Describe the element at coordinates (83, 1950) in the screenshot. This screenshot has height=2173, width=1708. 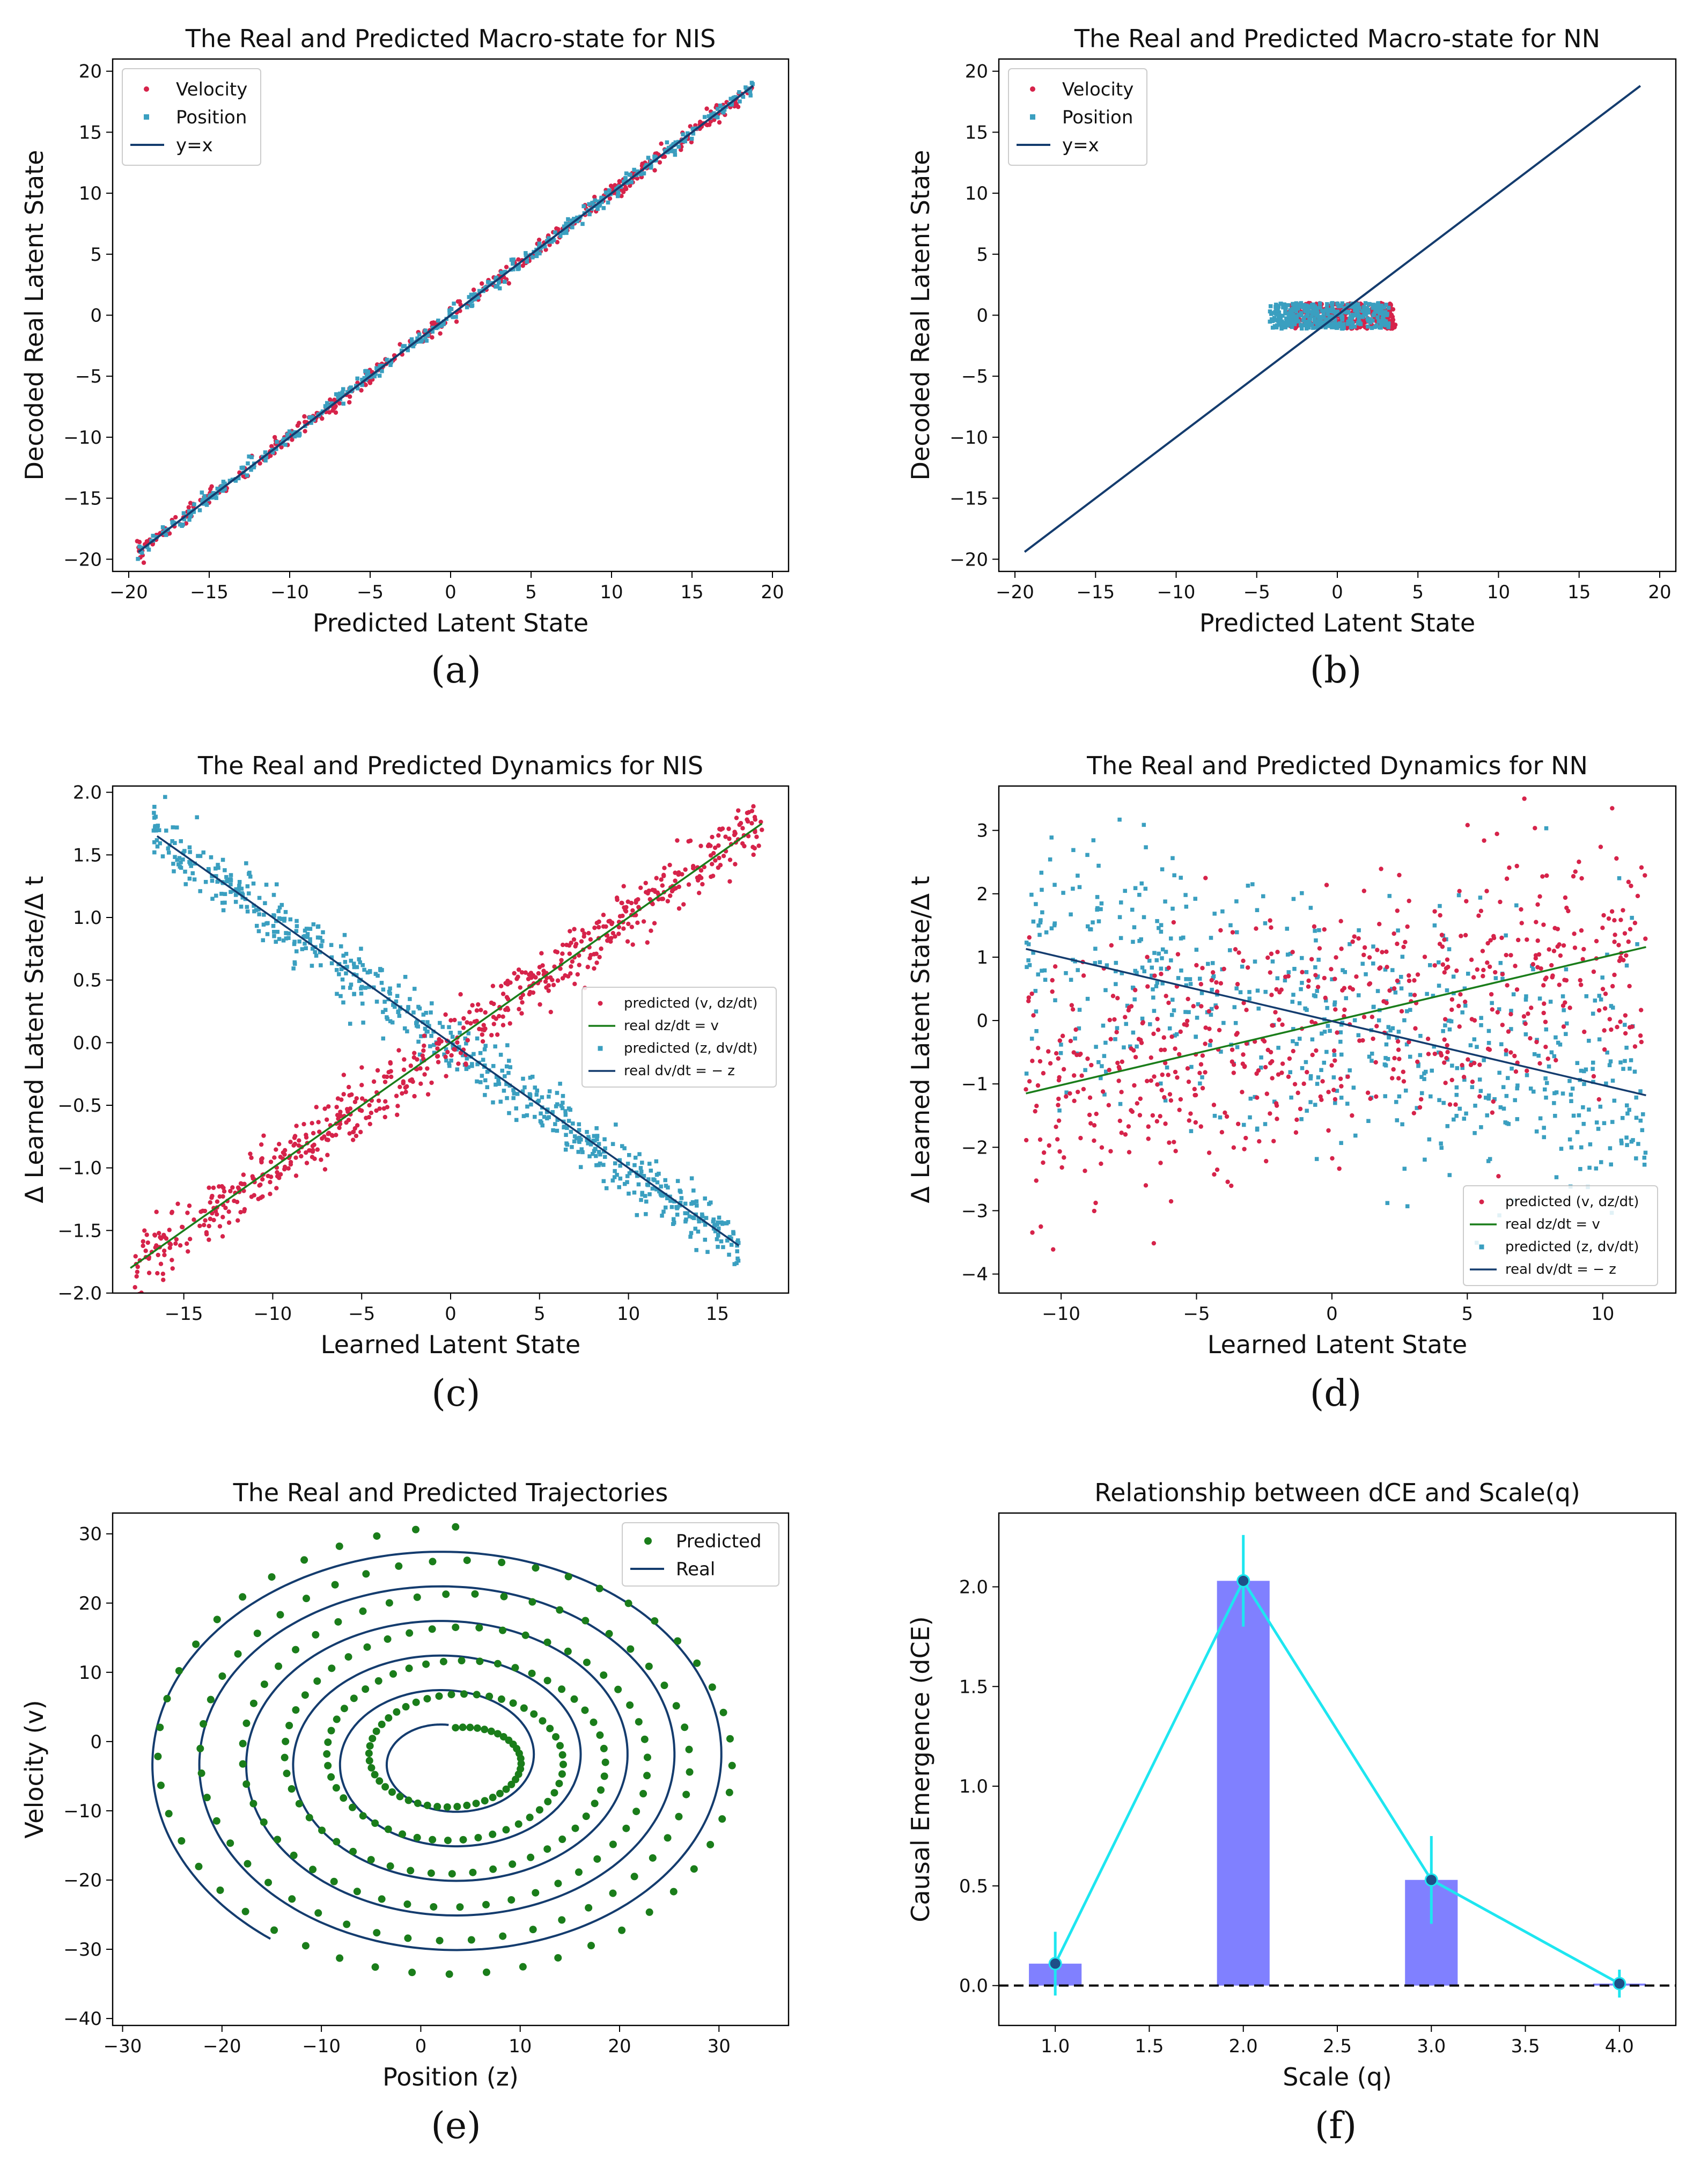
I see `y-tick-label: −30` at that location.